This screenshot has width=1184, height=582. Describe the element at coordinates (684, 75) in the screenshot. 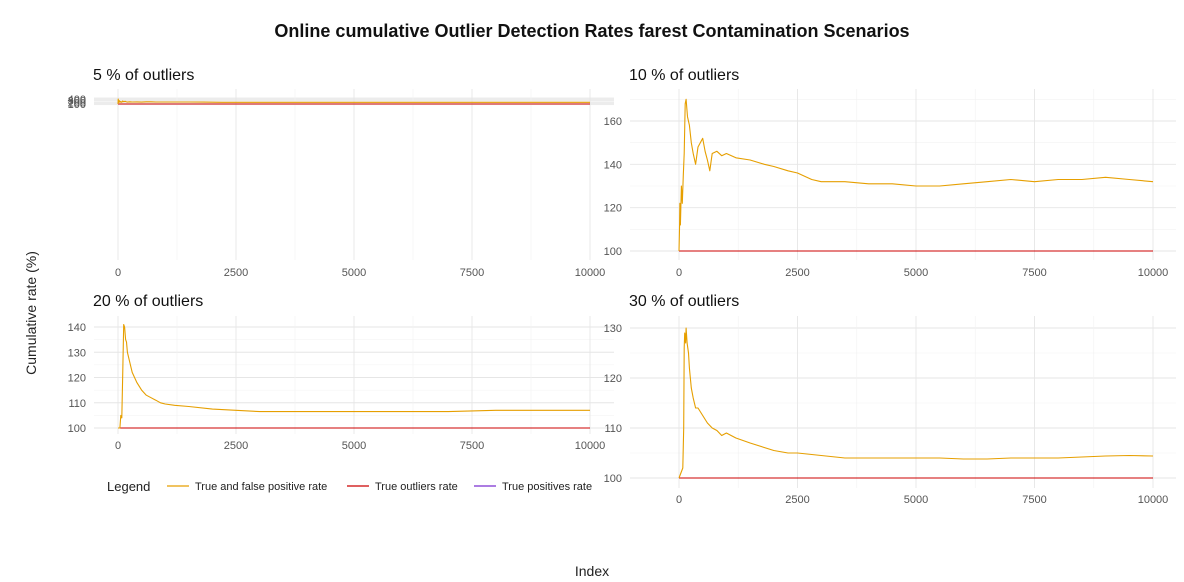

I see `panel-title: 10 % of outliers` at that location.